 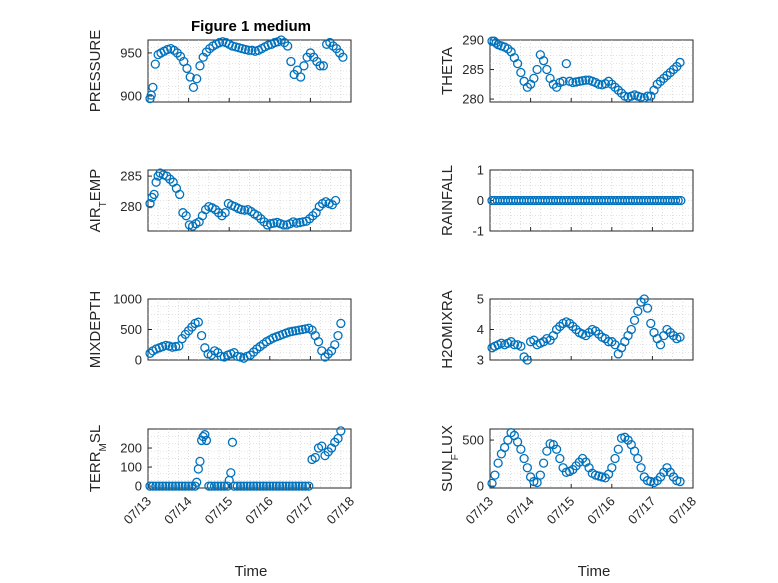 I want to click on y-tick-label: -1, so click(x=478, y=231).